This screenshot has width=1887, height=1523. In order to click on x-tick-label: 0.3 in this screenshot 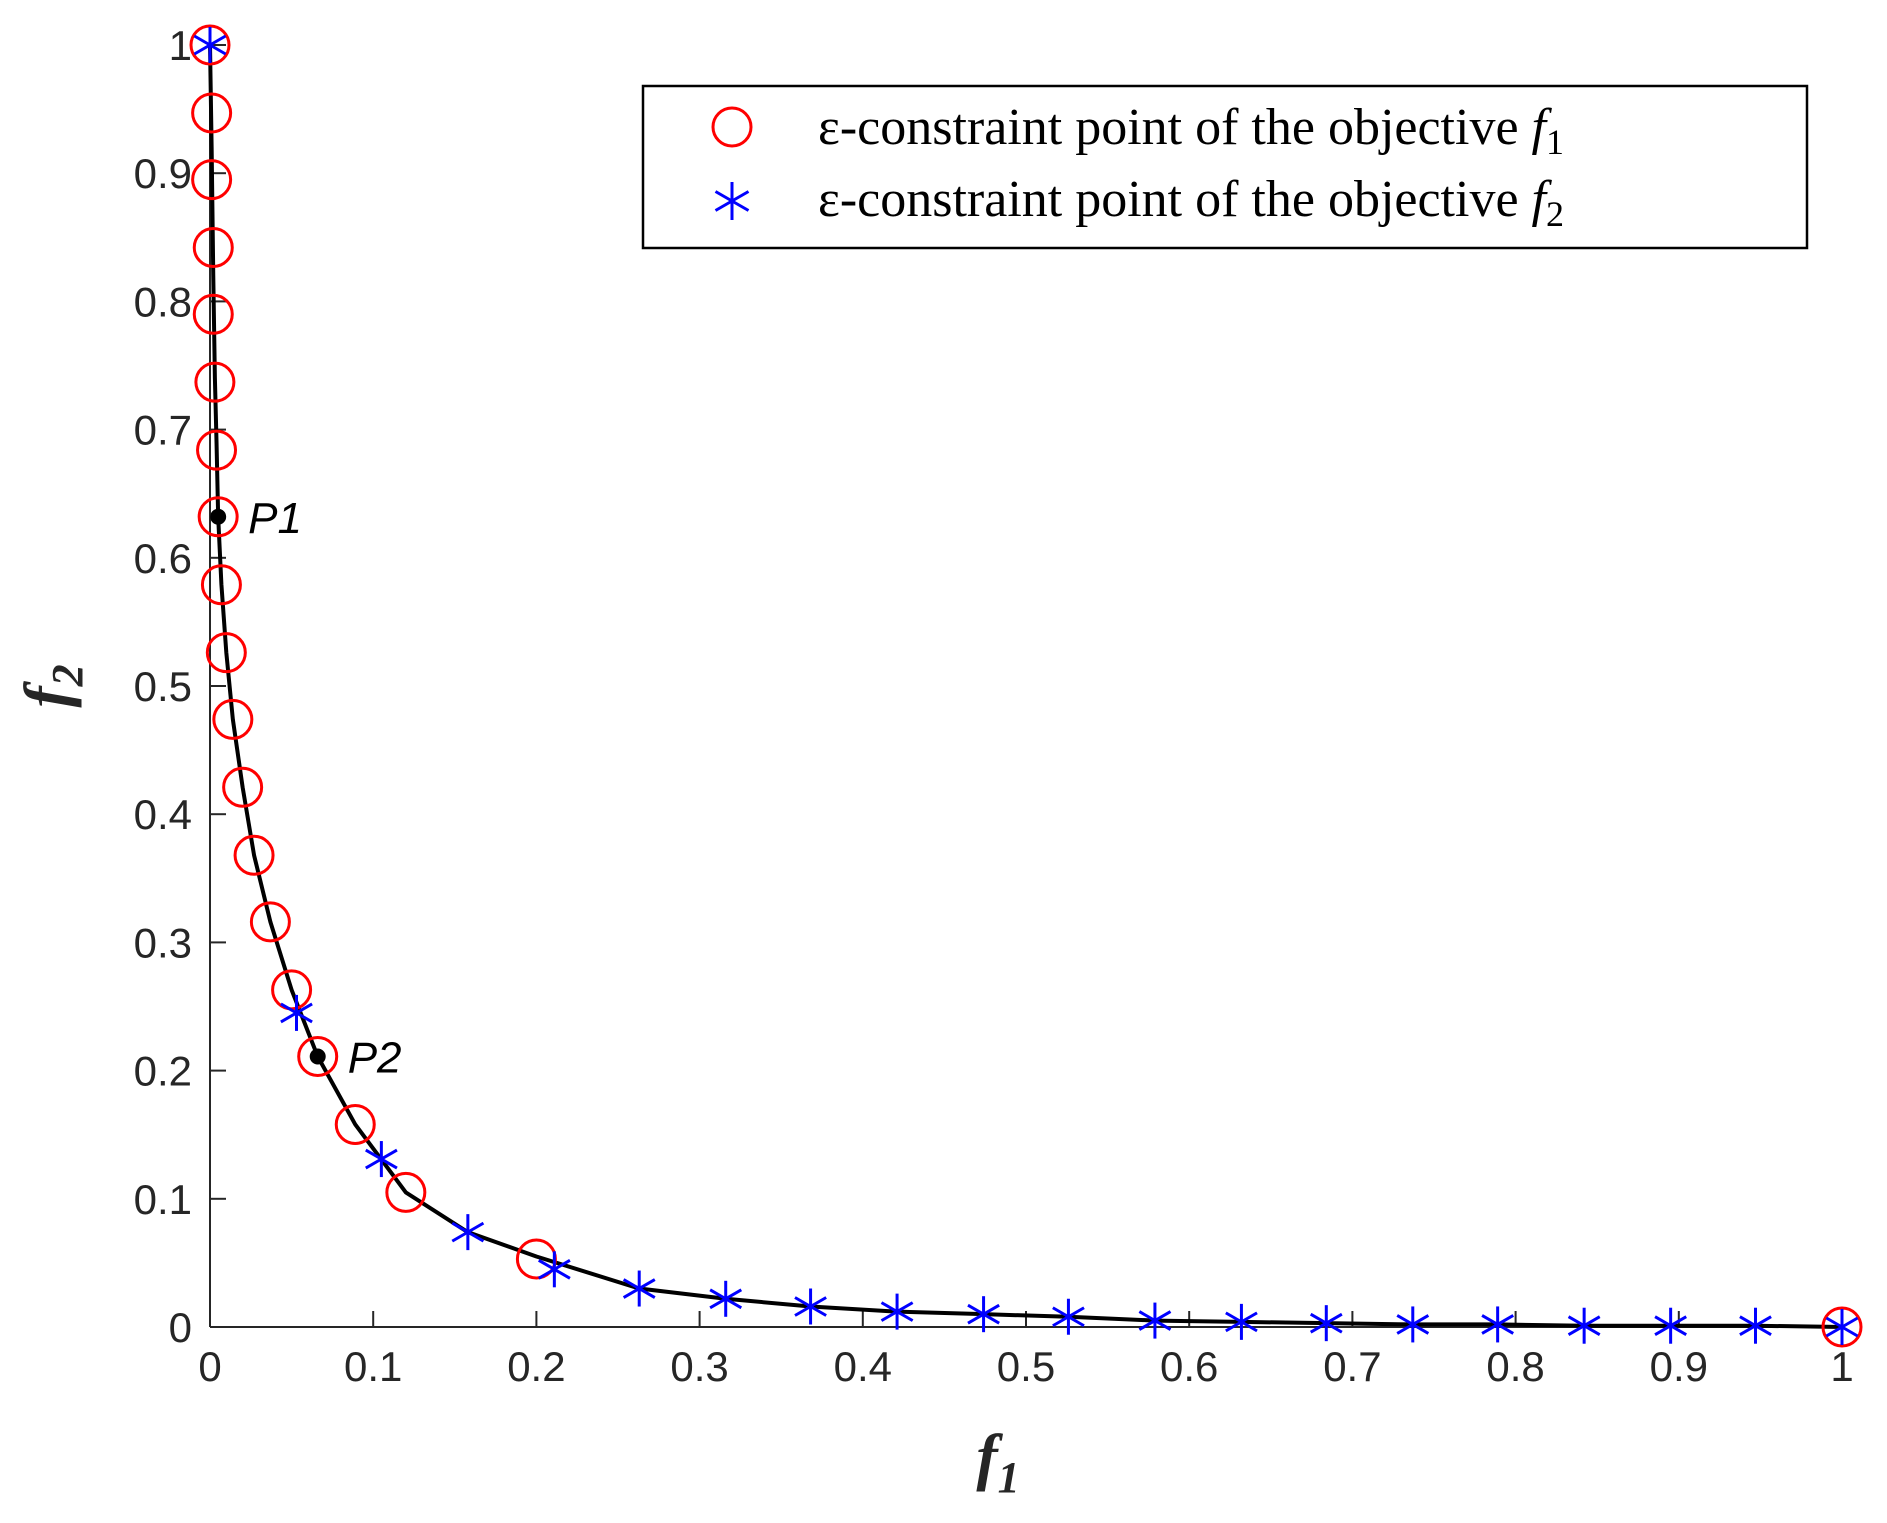, I will do `click(699, 1366)`.